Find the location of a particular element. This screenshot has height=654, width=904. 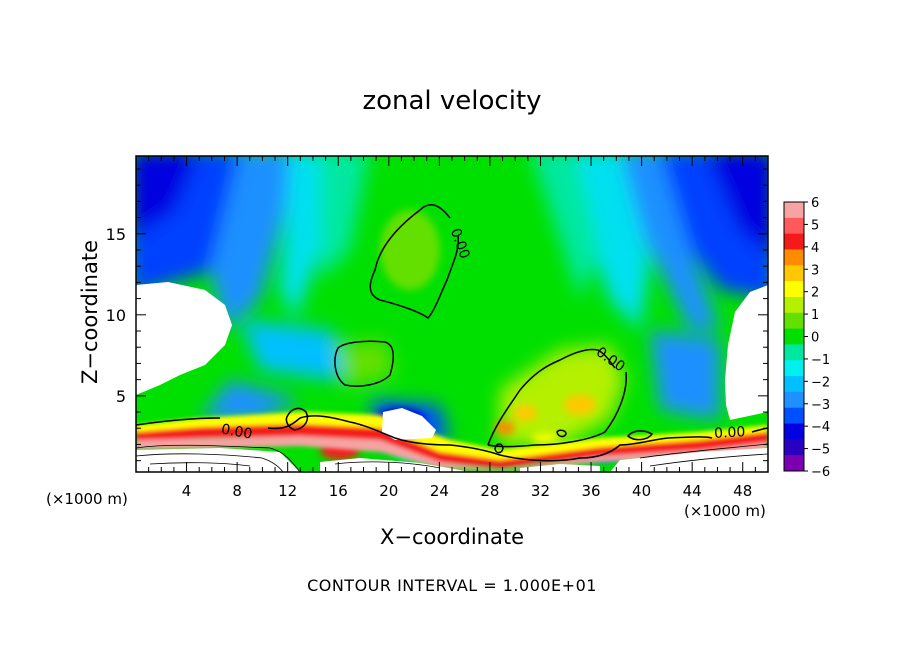

x-tick-label: 16 is located at coordinates (338, 491).